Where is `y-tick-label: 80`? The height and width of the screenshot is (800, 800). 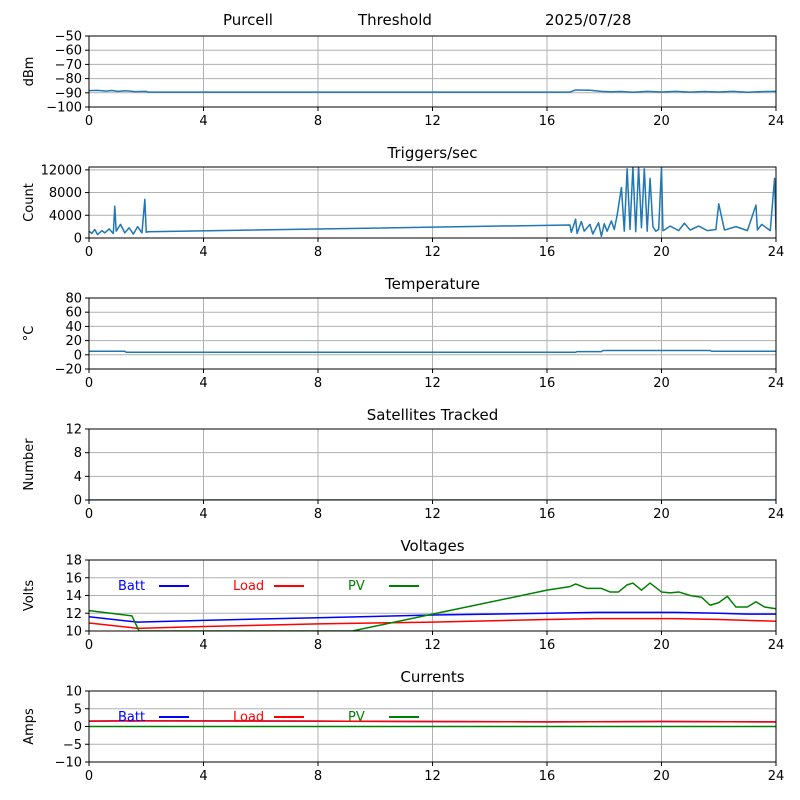
y-tick-label: 80 is located at coordinates (73, 299).